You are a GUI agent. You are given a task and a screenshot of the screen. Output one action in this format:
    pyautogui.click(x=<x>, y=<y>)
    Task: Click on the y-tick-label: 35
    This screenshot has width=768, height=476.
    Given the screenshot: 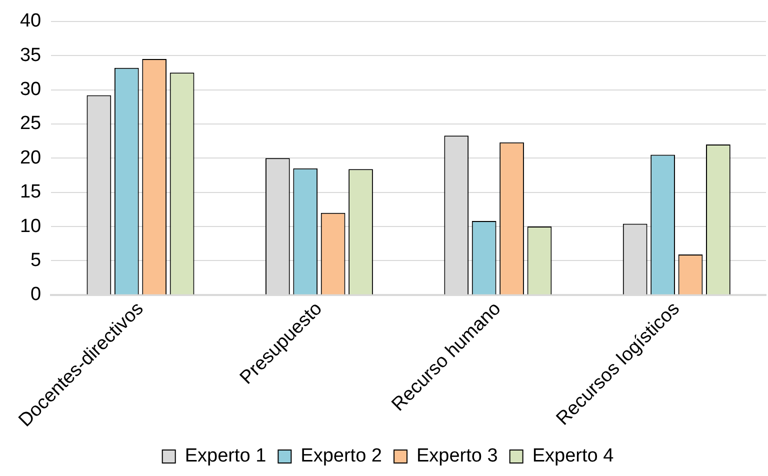 What is the action you would take?
    pyautogui.click(x=31, y=55)
    